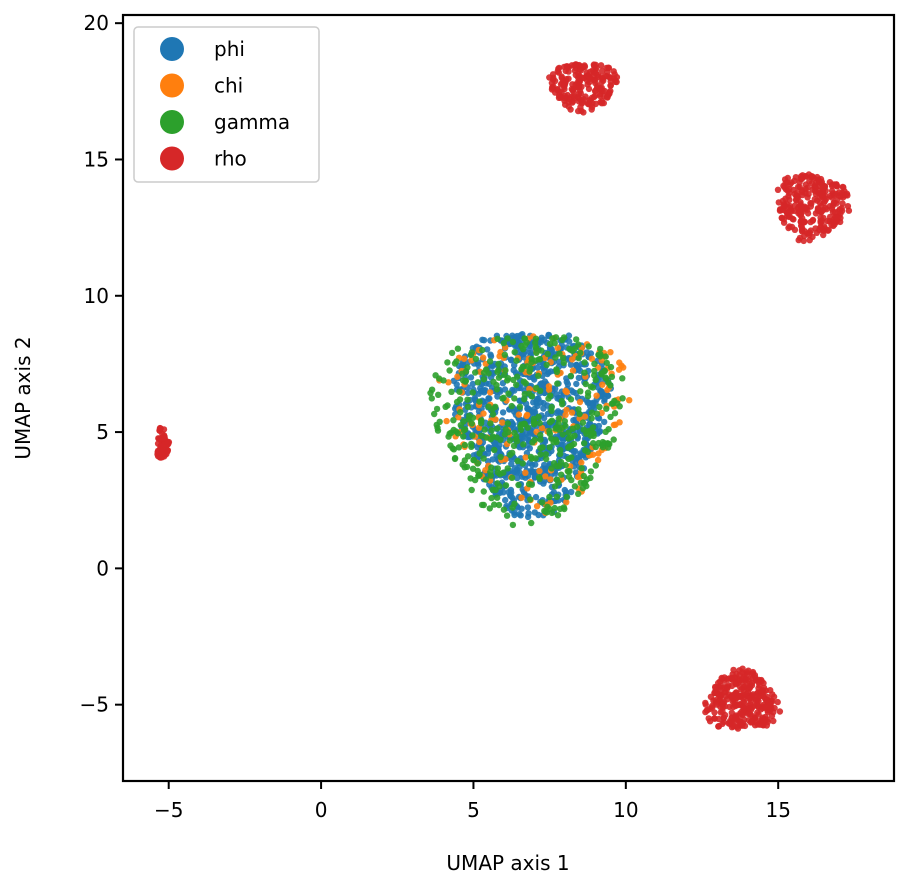  I want to click on legend-marker-rho, so click(172, 158).